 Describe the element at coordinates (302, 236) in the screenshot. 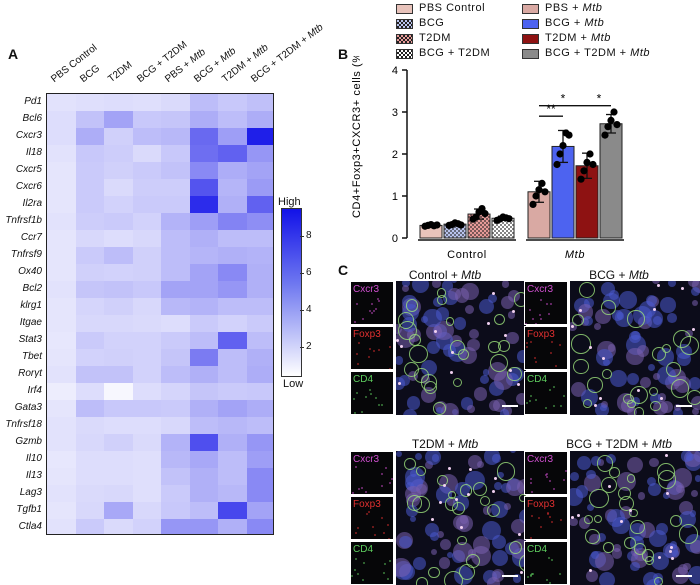

I see `colorbar-tick-mark` at that location.